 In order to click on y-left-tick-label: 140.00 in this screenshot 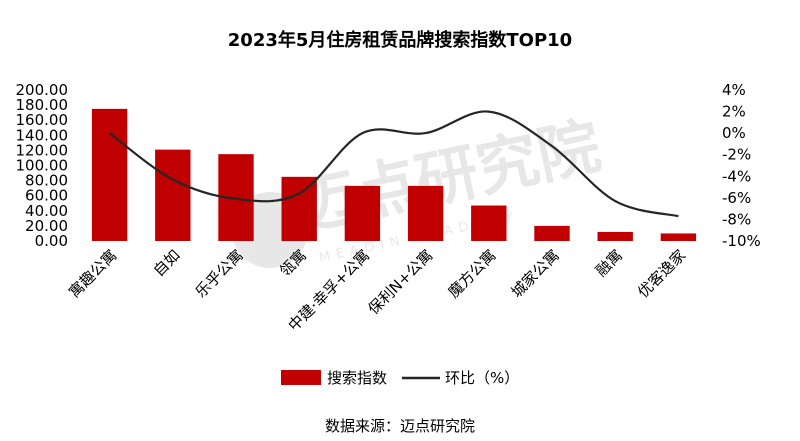, I will do `click(42, 135)`.